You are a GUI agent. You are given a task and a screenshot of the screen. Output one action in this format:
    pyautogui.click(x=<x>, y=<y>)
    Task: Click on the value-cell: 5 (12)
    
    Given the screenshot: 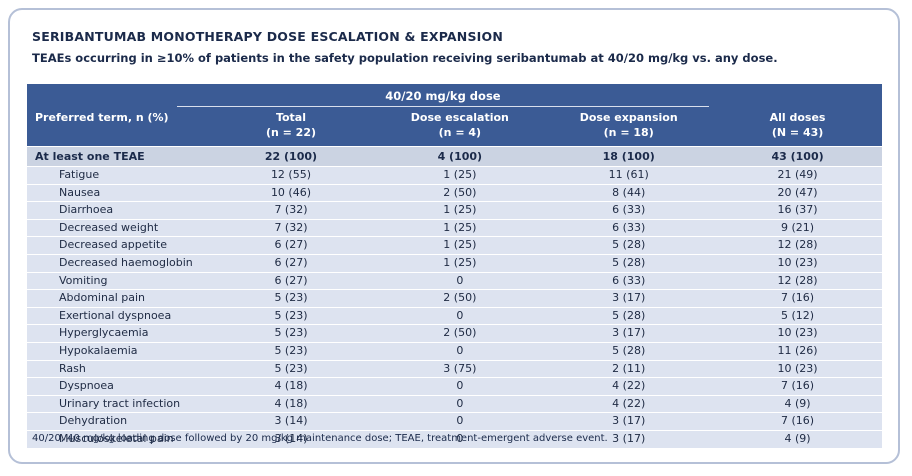 What is the action you would take?
    pyautogui.click(x=798, y=315)
    